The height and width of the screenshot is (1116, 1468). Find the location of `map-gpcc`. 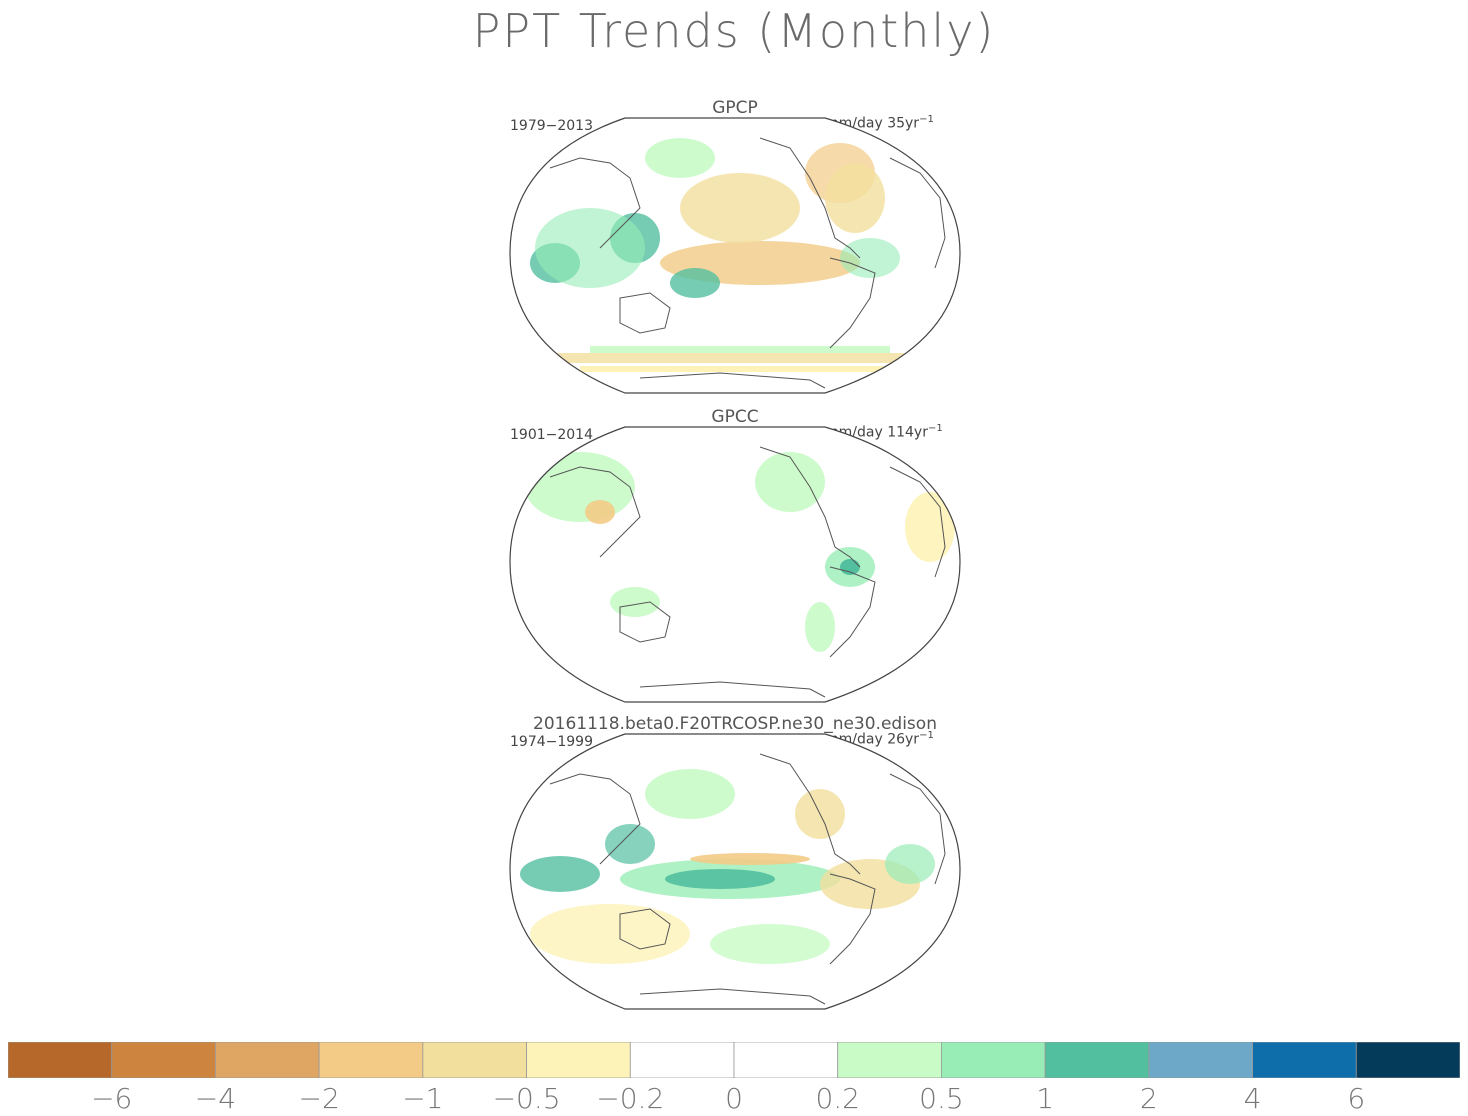

map-gpcc is located at coordinates (735, 564).